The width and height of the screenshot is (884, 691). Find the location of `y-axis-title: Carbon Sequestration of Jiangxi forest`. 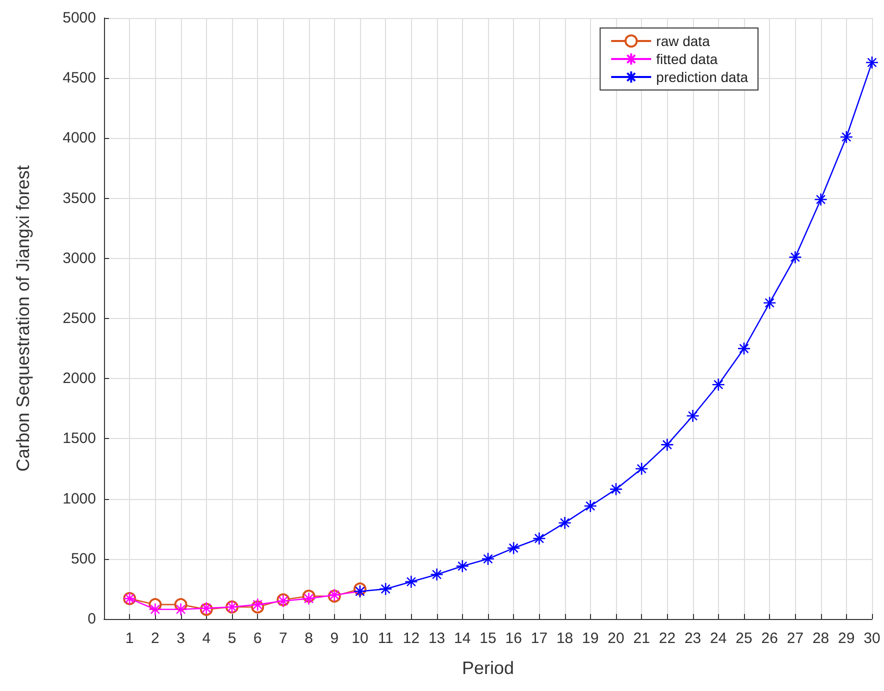

y-axis-title: Carbon Sequestration of Jiangxi forest is located at coordinates (23, 318).